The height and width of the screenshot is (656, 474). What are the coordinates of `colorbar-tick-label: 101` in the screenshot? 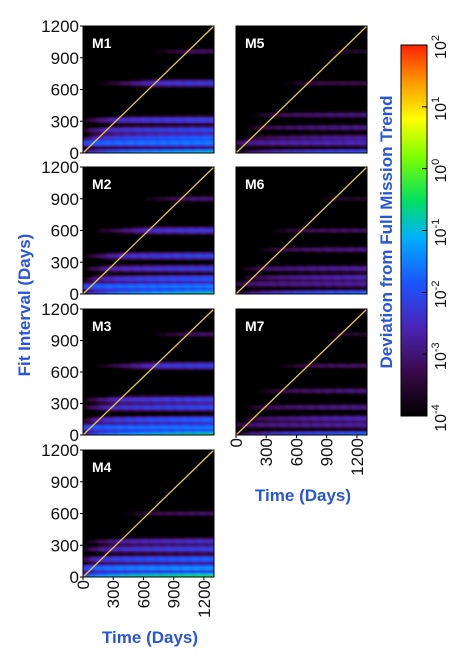 It's located at (440, 109).